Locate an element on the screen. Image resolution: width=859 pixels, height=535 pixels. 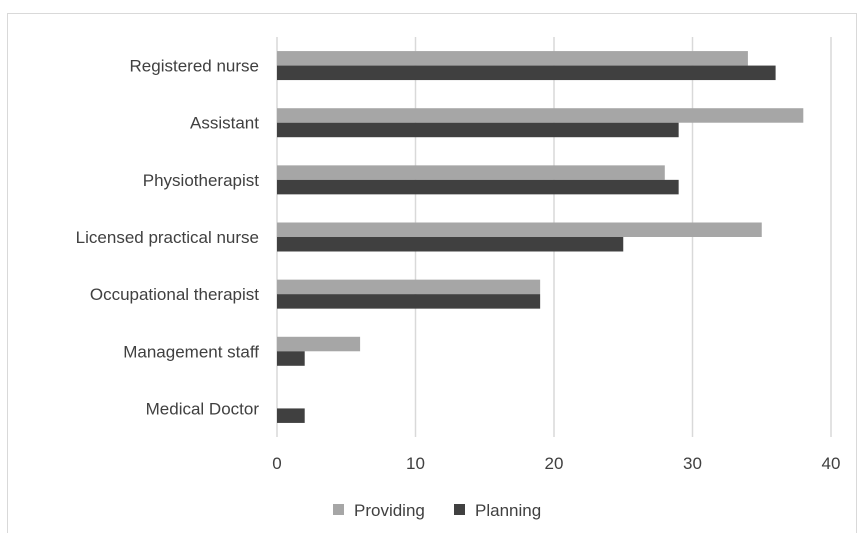
legend-label-providing: Providing is located at coordinates (389, 510).